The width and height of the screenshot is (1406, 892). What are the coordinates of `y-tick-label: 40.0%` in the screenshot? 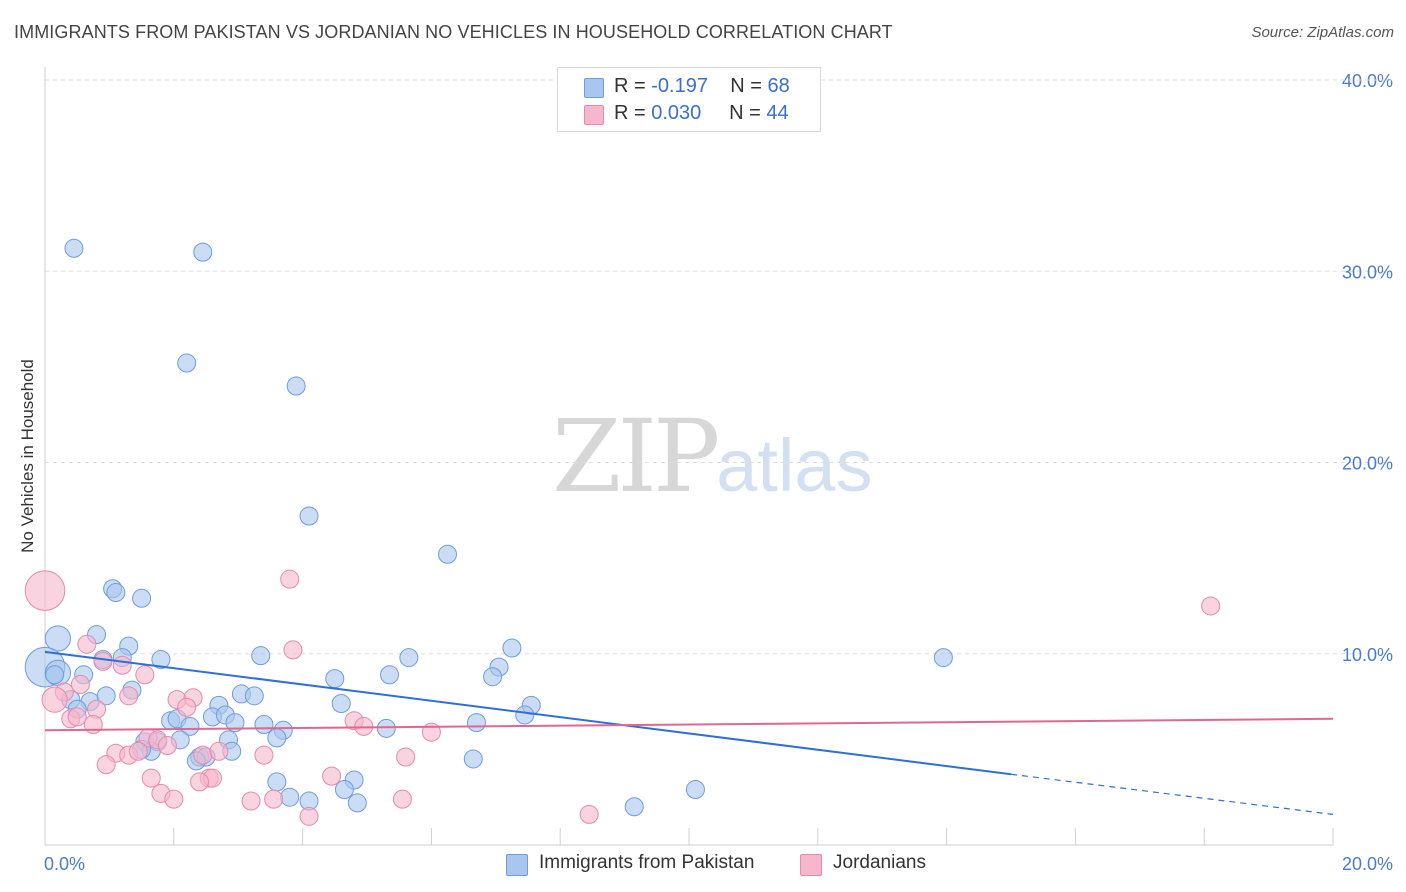 It's located at (1367, 81).